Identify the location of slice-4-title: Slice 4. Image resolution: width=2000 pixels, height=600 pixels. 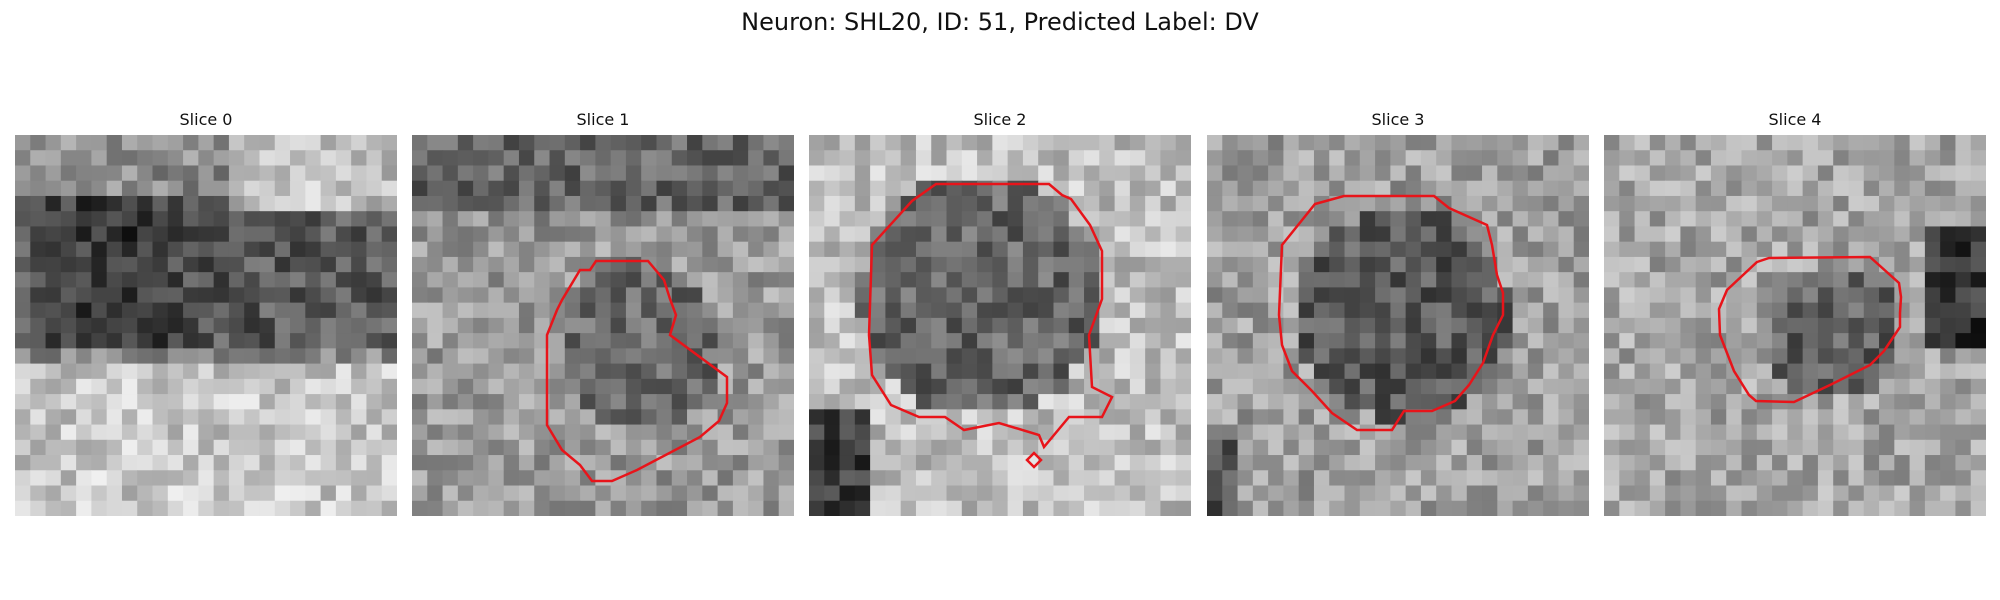
(1795, 119).